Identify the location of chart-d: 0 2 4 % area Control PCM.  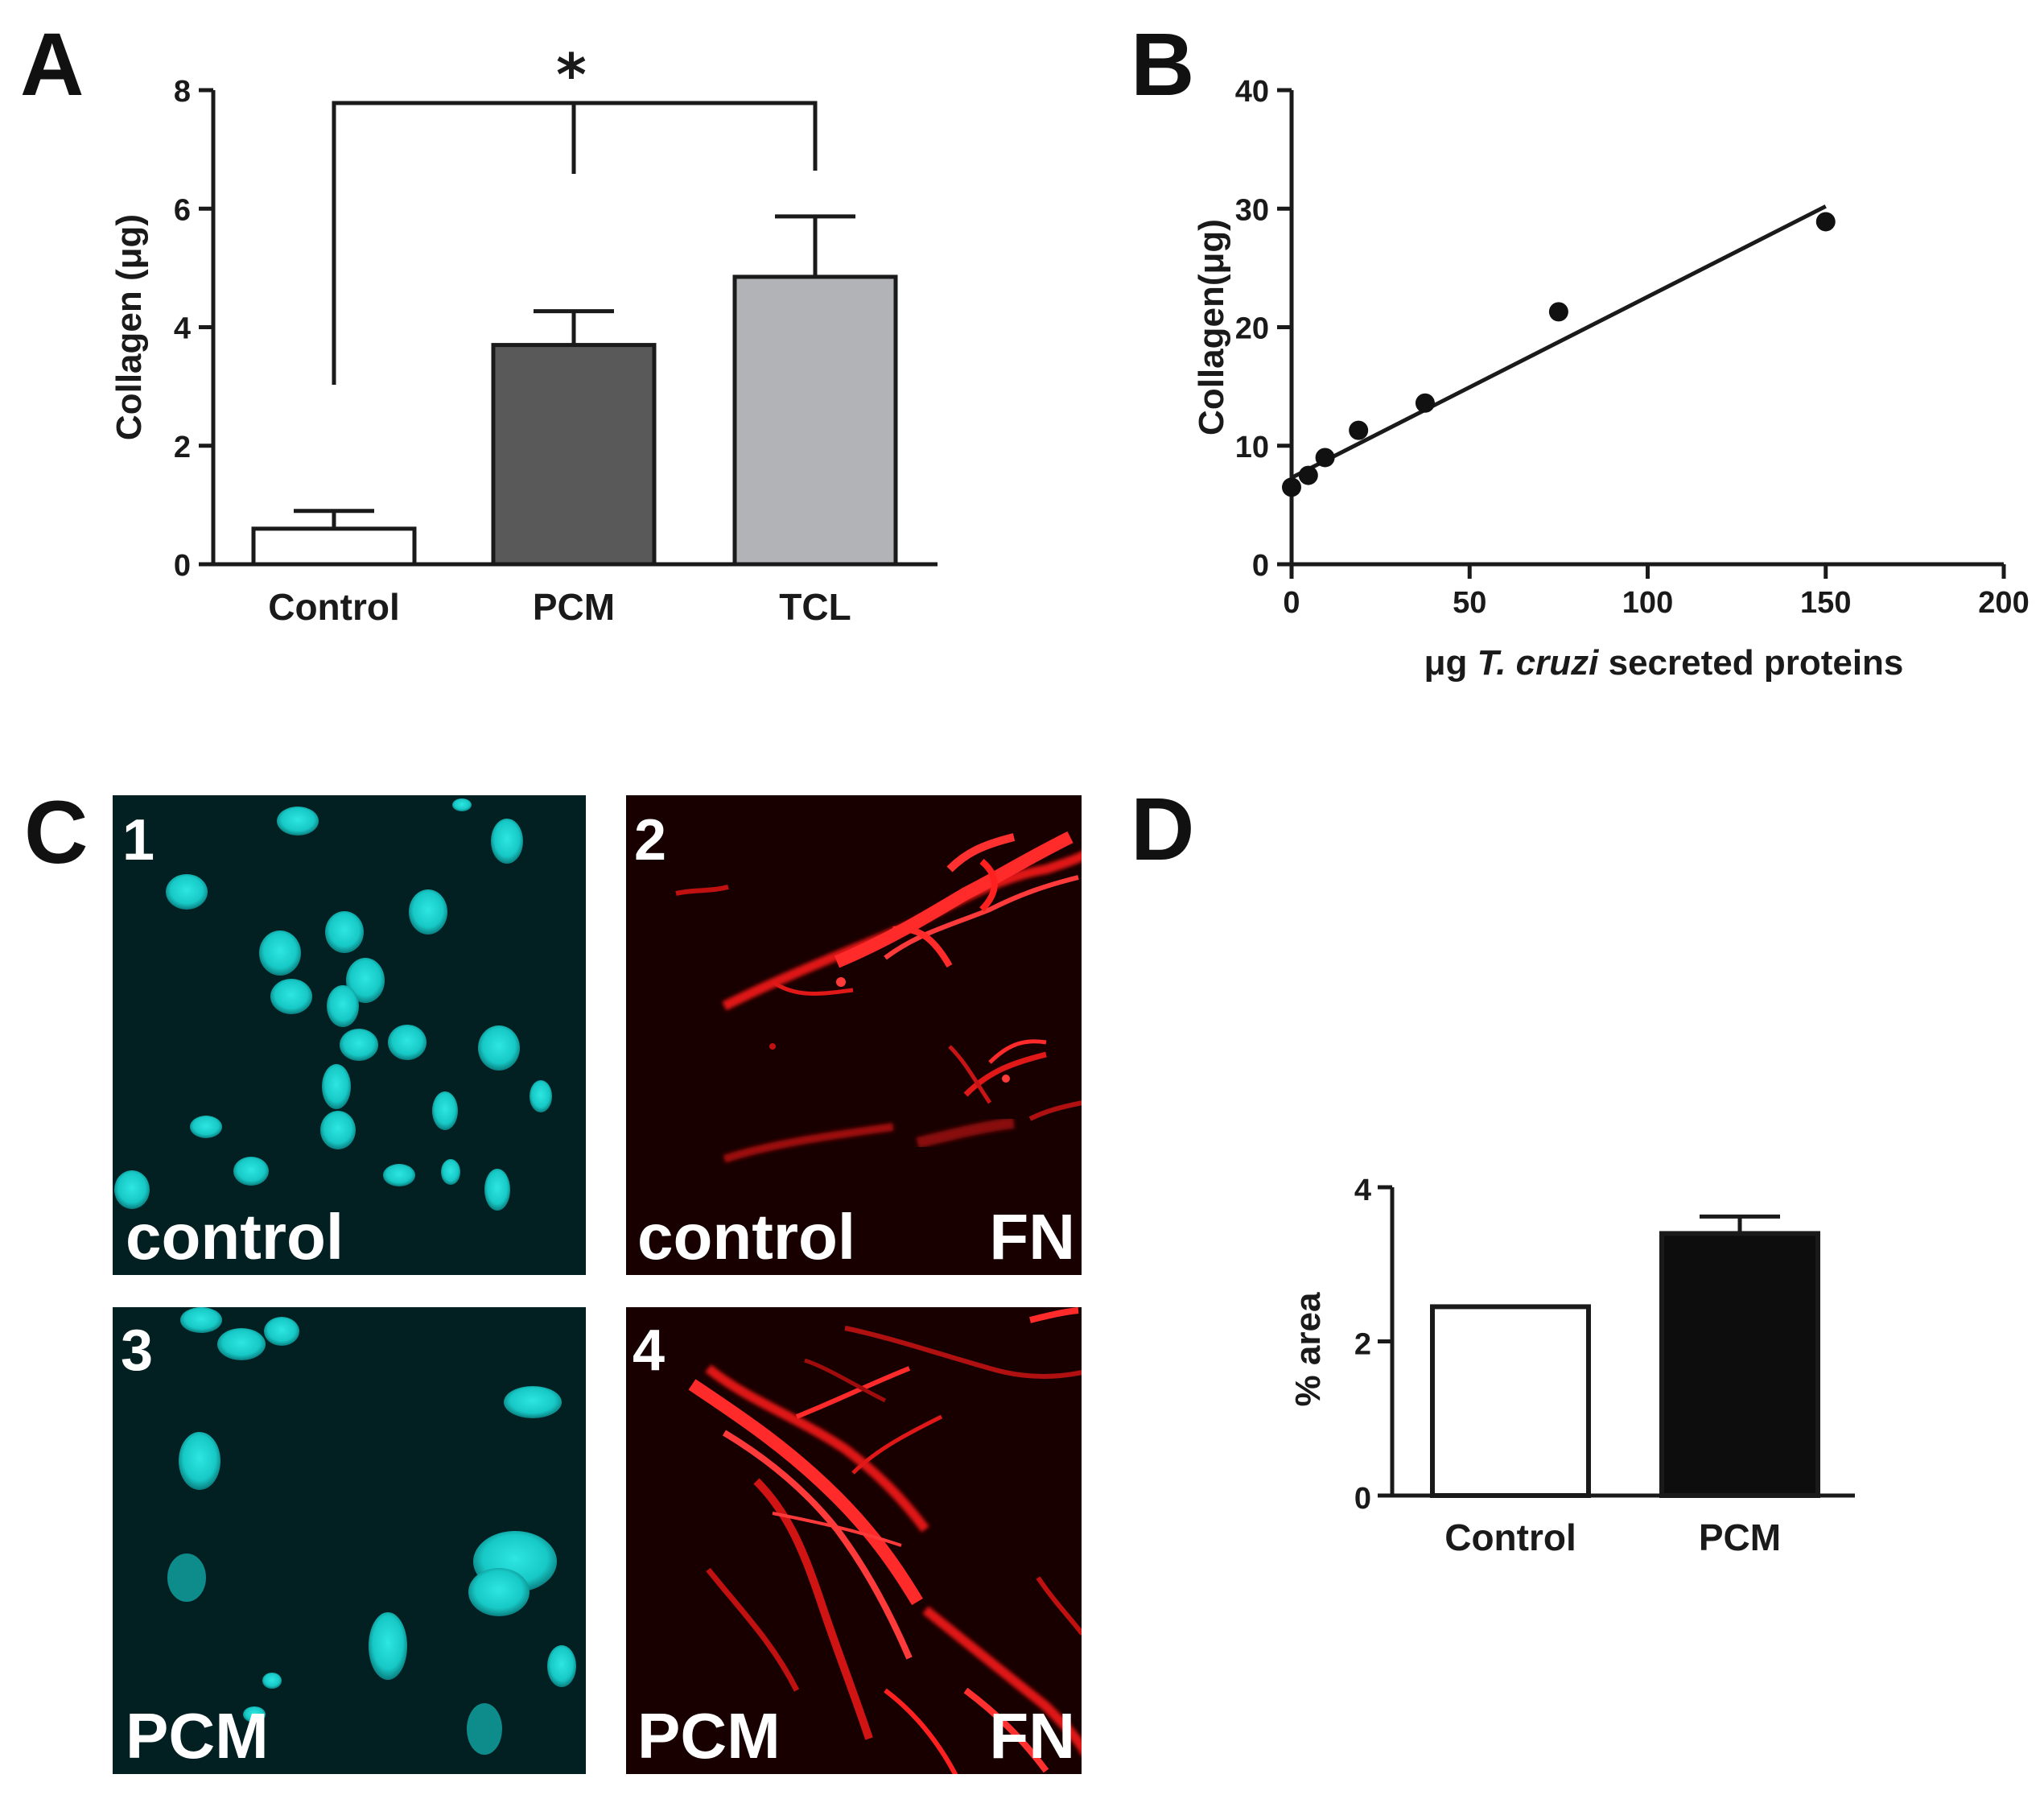
(1571, 1366).